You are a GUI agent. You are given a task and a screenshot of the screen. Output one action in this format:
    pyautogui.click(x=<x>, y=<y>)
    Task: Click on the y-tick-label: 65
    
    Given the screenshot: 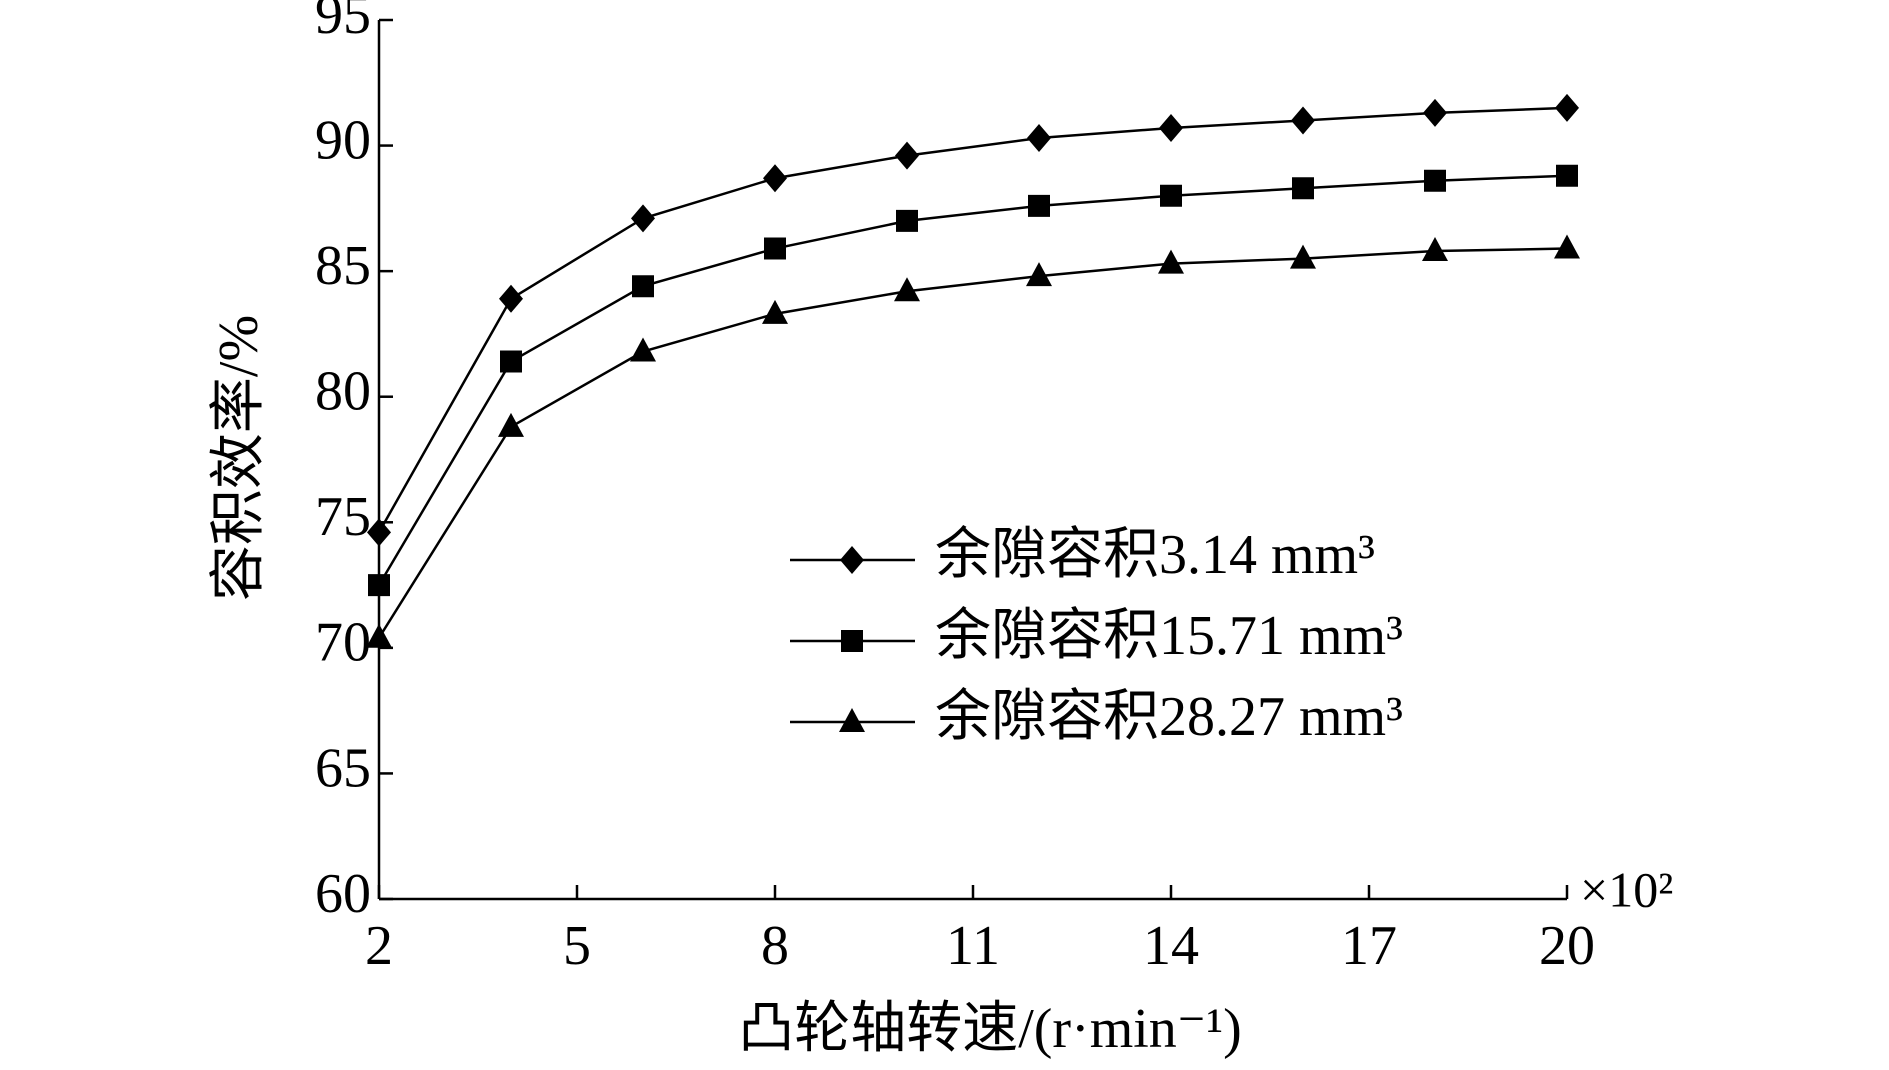 What is the action you would take?
    pyautogui.click(x=343, y=768)
    